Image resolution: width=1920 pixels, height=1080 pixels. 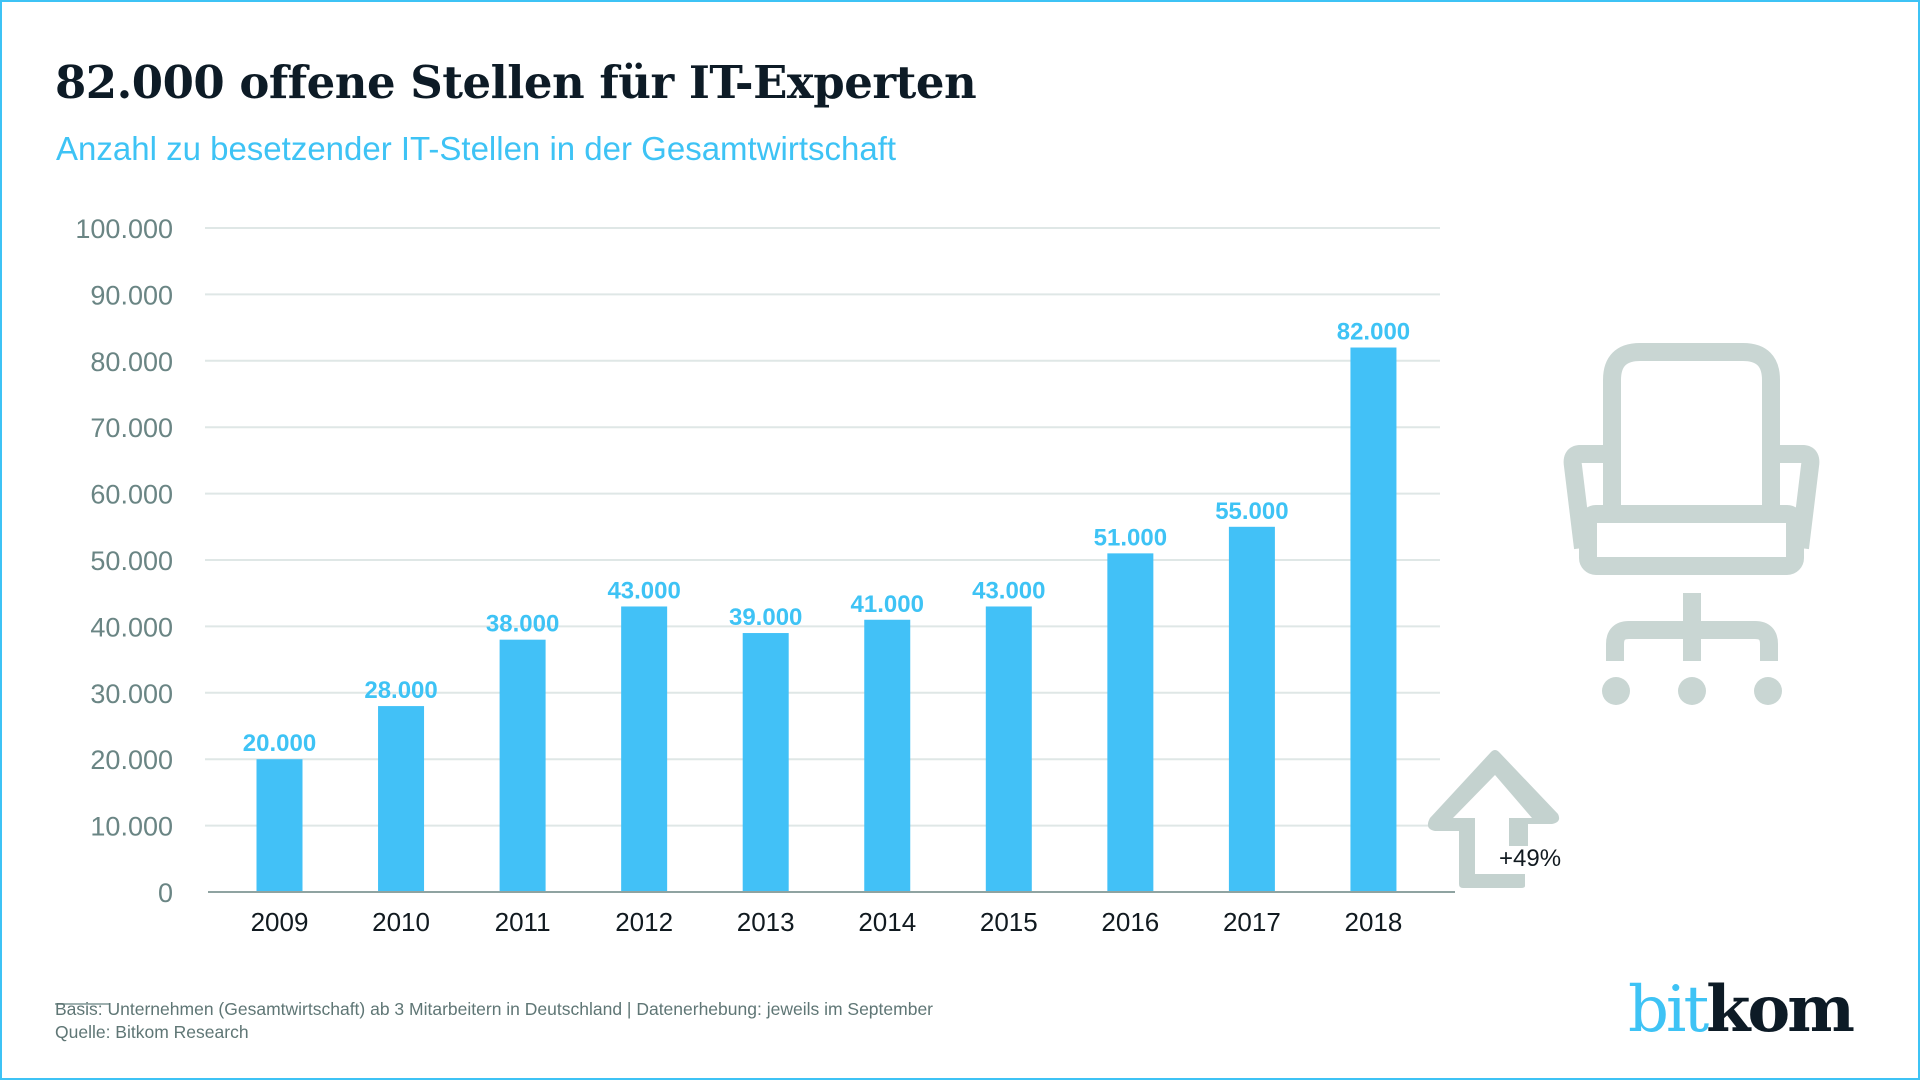 What do you see at coordinates (887, 604) in the screenshot?
I see `value-label: 41.000` at bounding box center [887, 604].